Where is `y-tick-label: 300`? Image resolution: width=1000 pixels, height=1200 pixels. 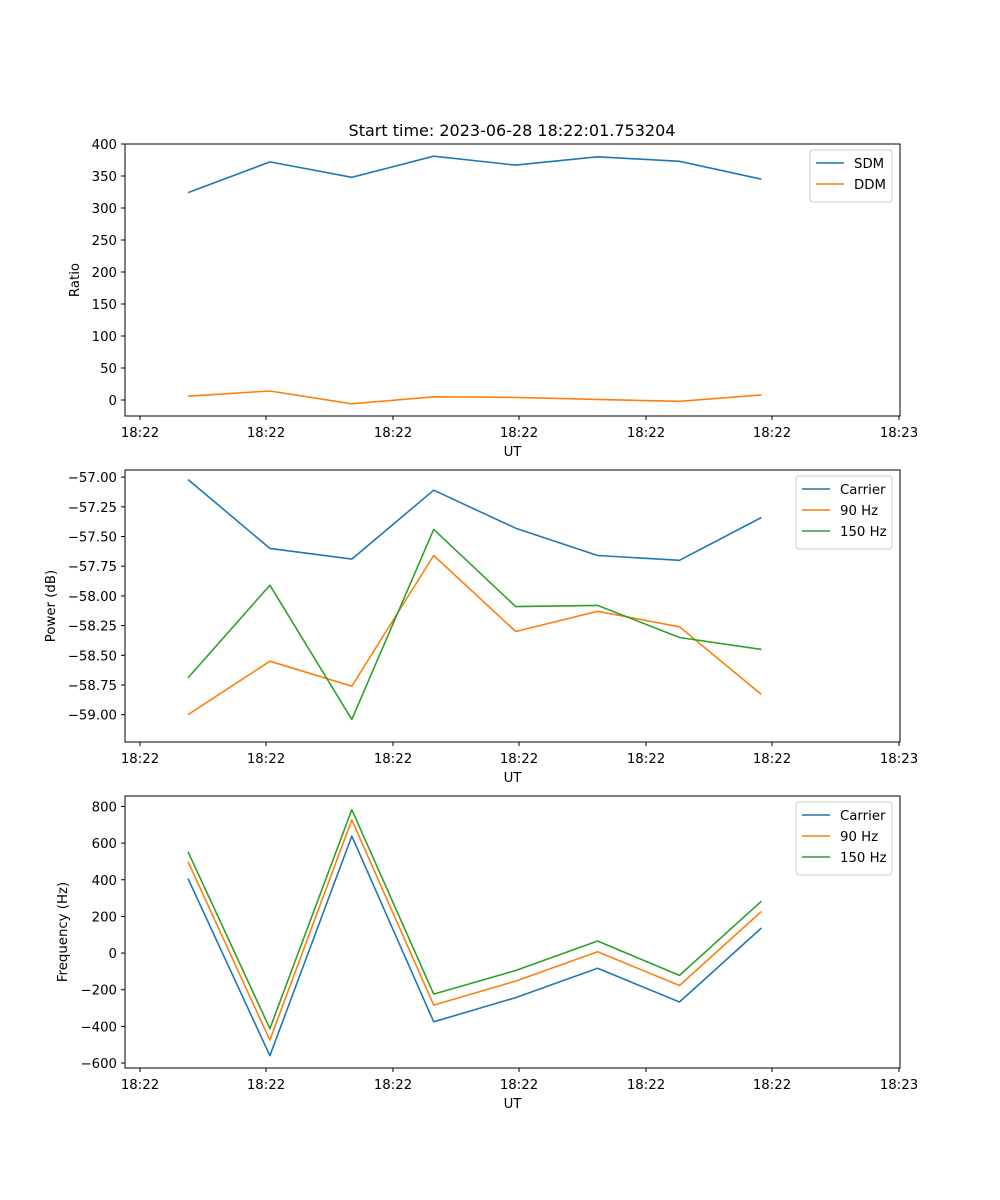 y-tick-label: 300 is located at coordinates (104, 209).